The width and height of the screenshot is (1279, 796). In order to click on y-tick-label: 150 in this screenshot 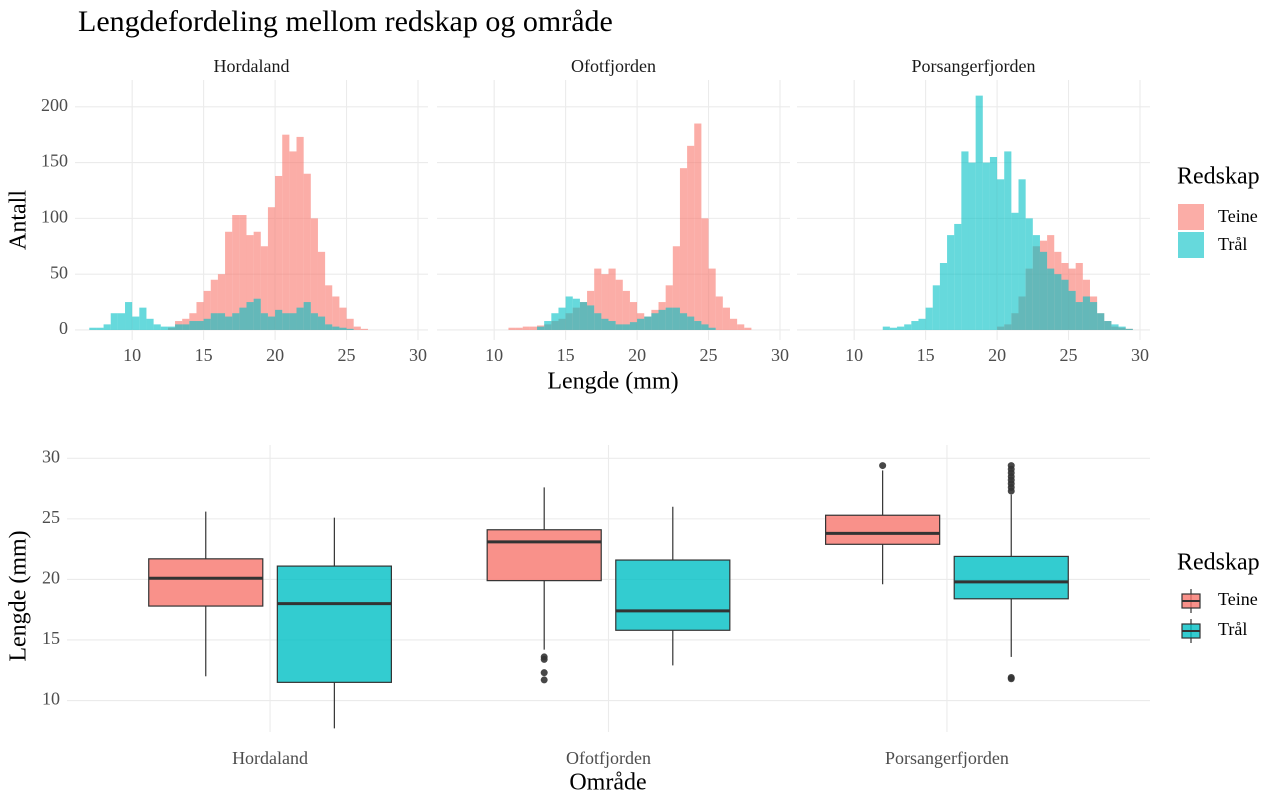, I will do `click(54, 161)`.